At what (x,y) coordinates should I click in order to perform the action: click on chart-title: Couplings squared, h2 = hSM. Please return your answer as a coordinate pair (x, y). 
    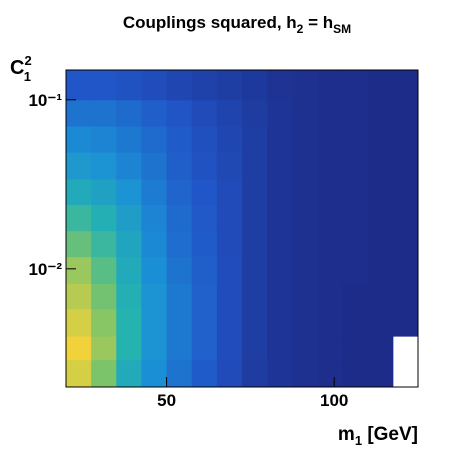
    Looking at the image, I should click on (237, 24).